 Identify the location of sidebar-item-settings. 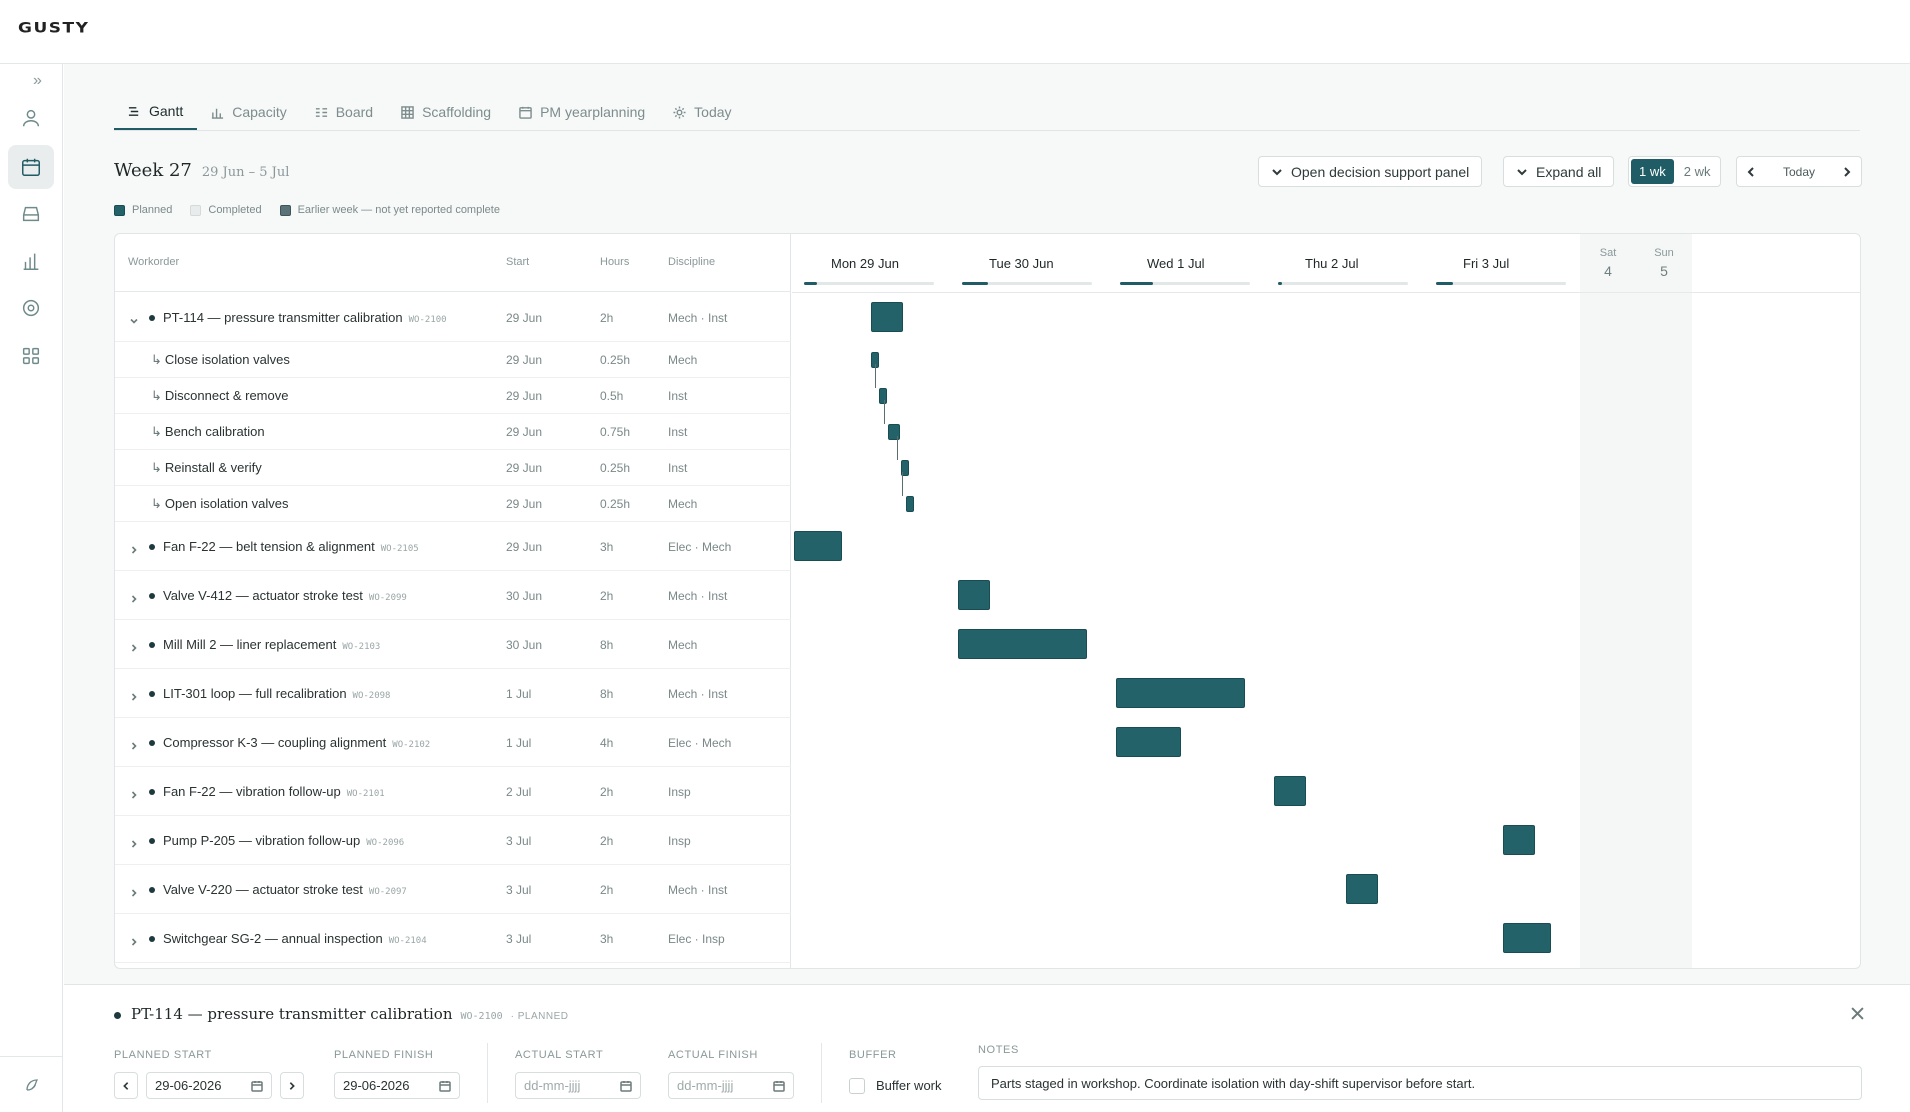
(31, 308).